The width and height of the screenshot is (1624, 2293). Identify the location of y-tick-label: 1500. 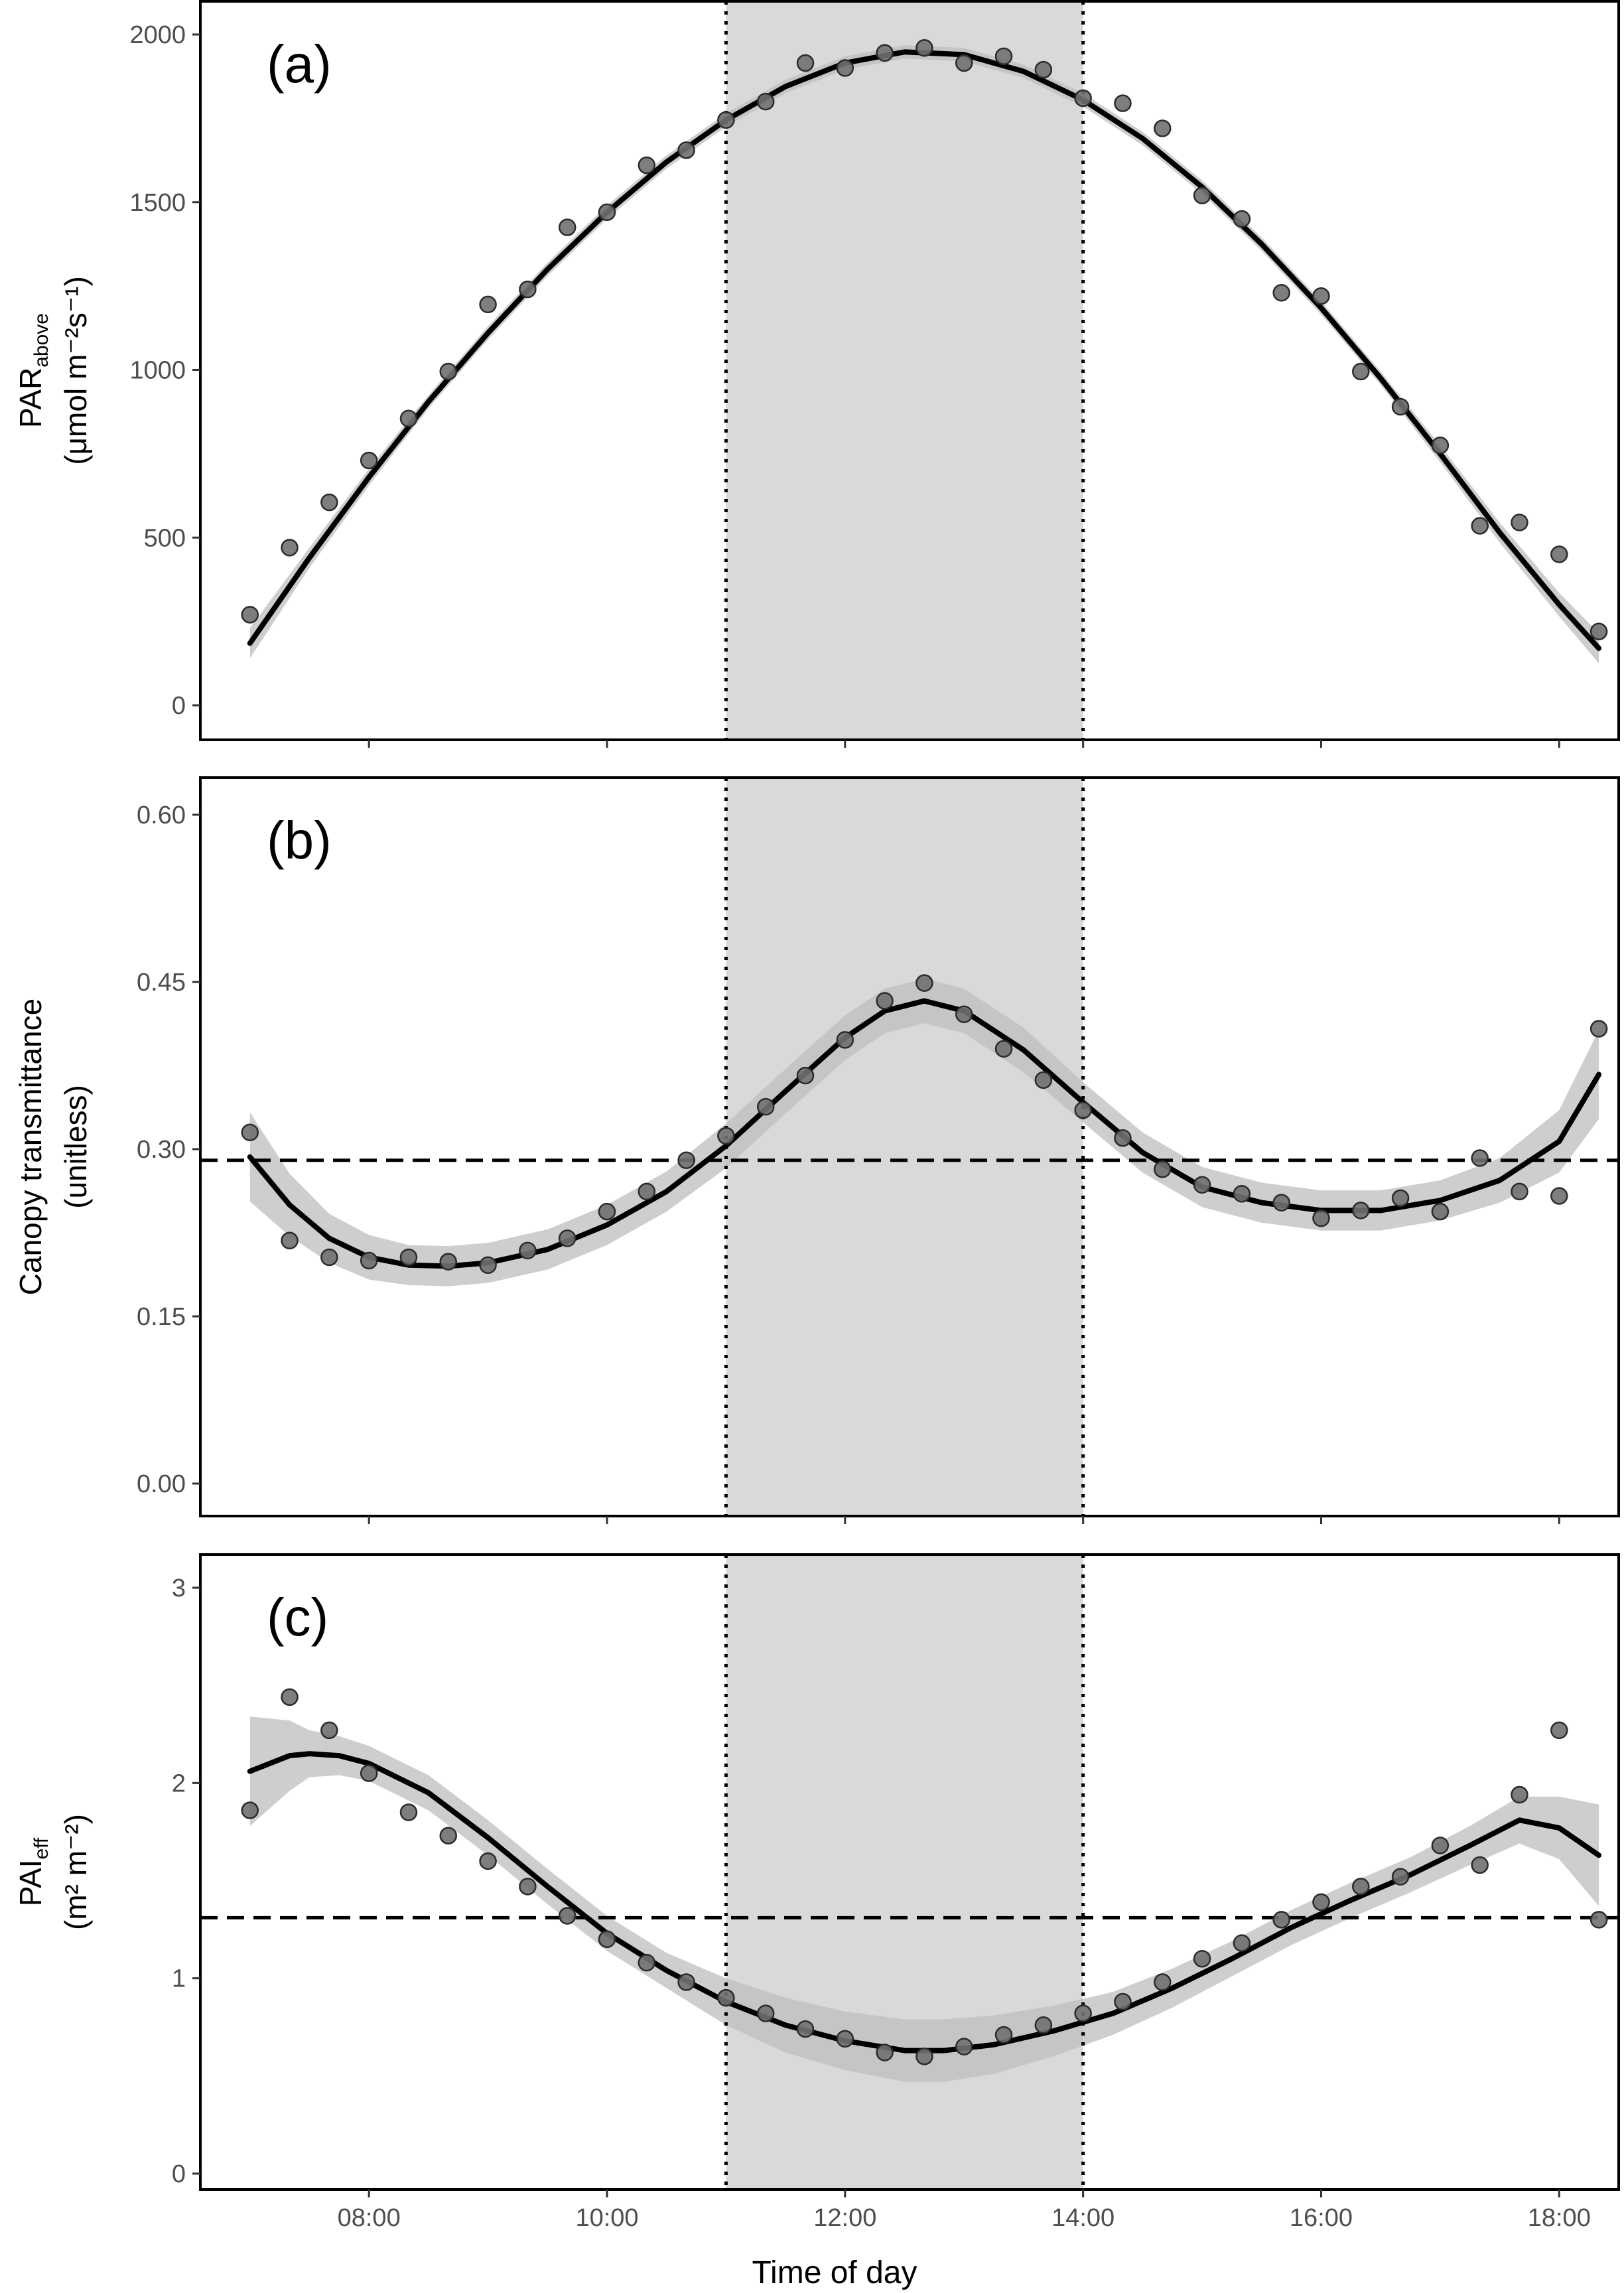
(157, 203).